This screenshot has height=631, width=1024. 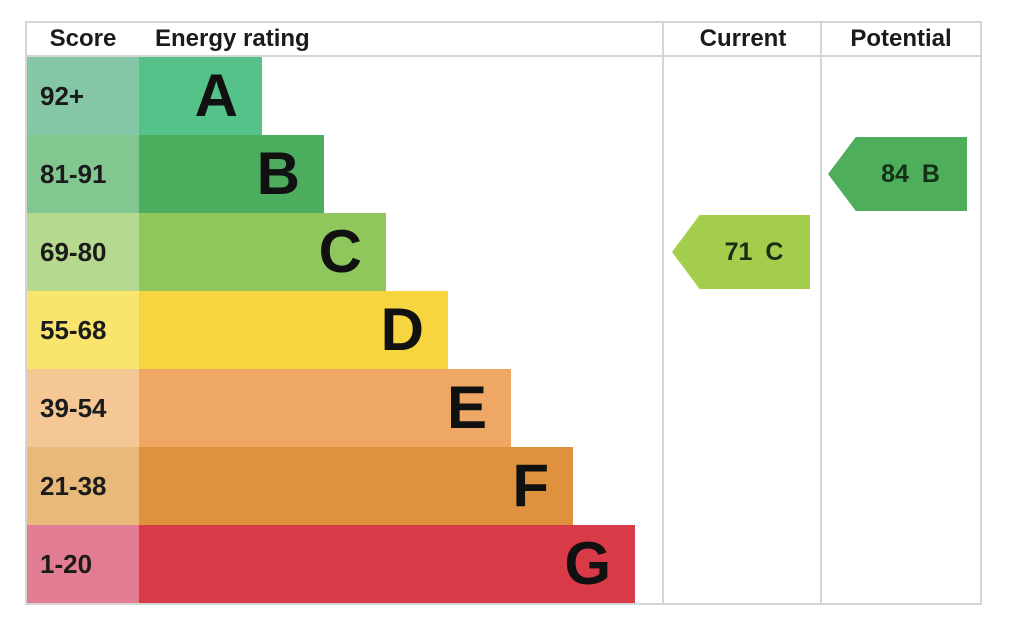 I want to click on potential-rating-value: 84, so click(x=895, y=173).